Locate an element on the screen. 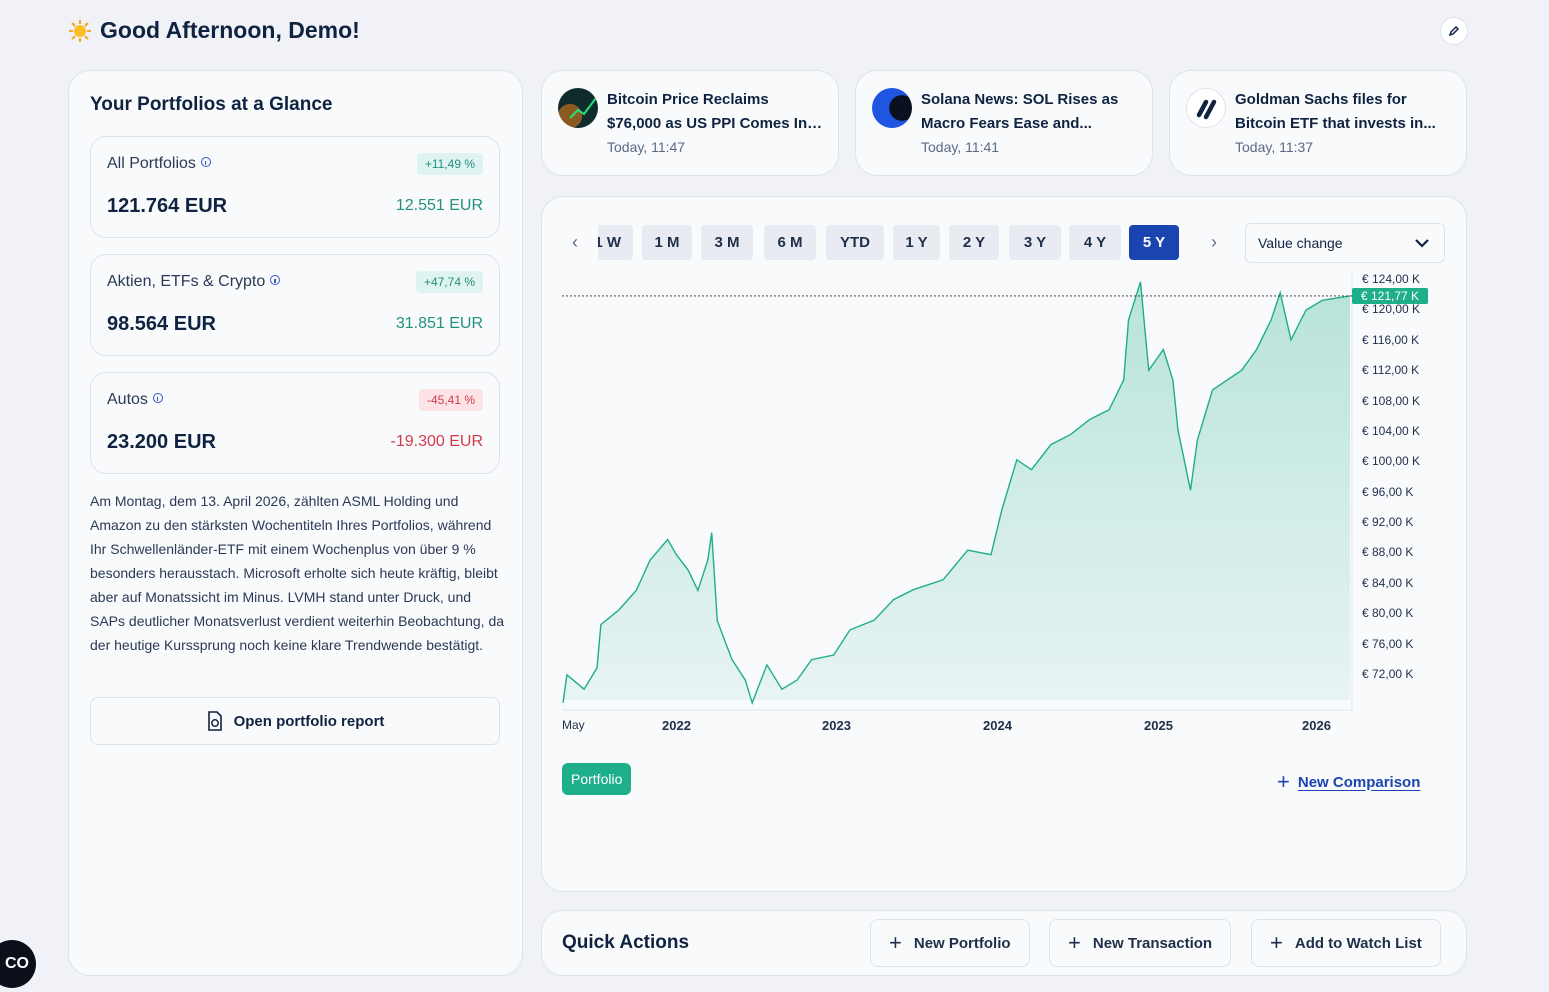 The width and height of the screenshot is (1549, 992). portfolio-name-text: All Portfolios is located at coordinates (151, 163).